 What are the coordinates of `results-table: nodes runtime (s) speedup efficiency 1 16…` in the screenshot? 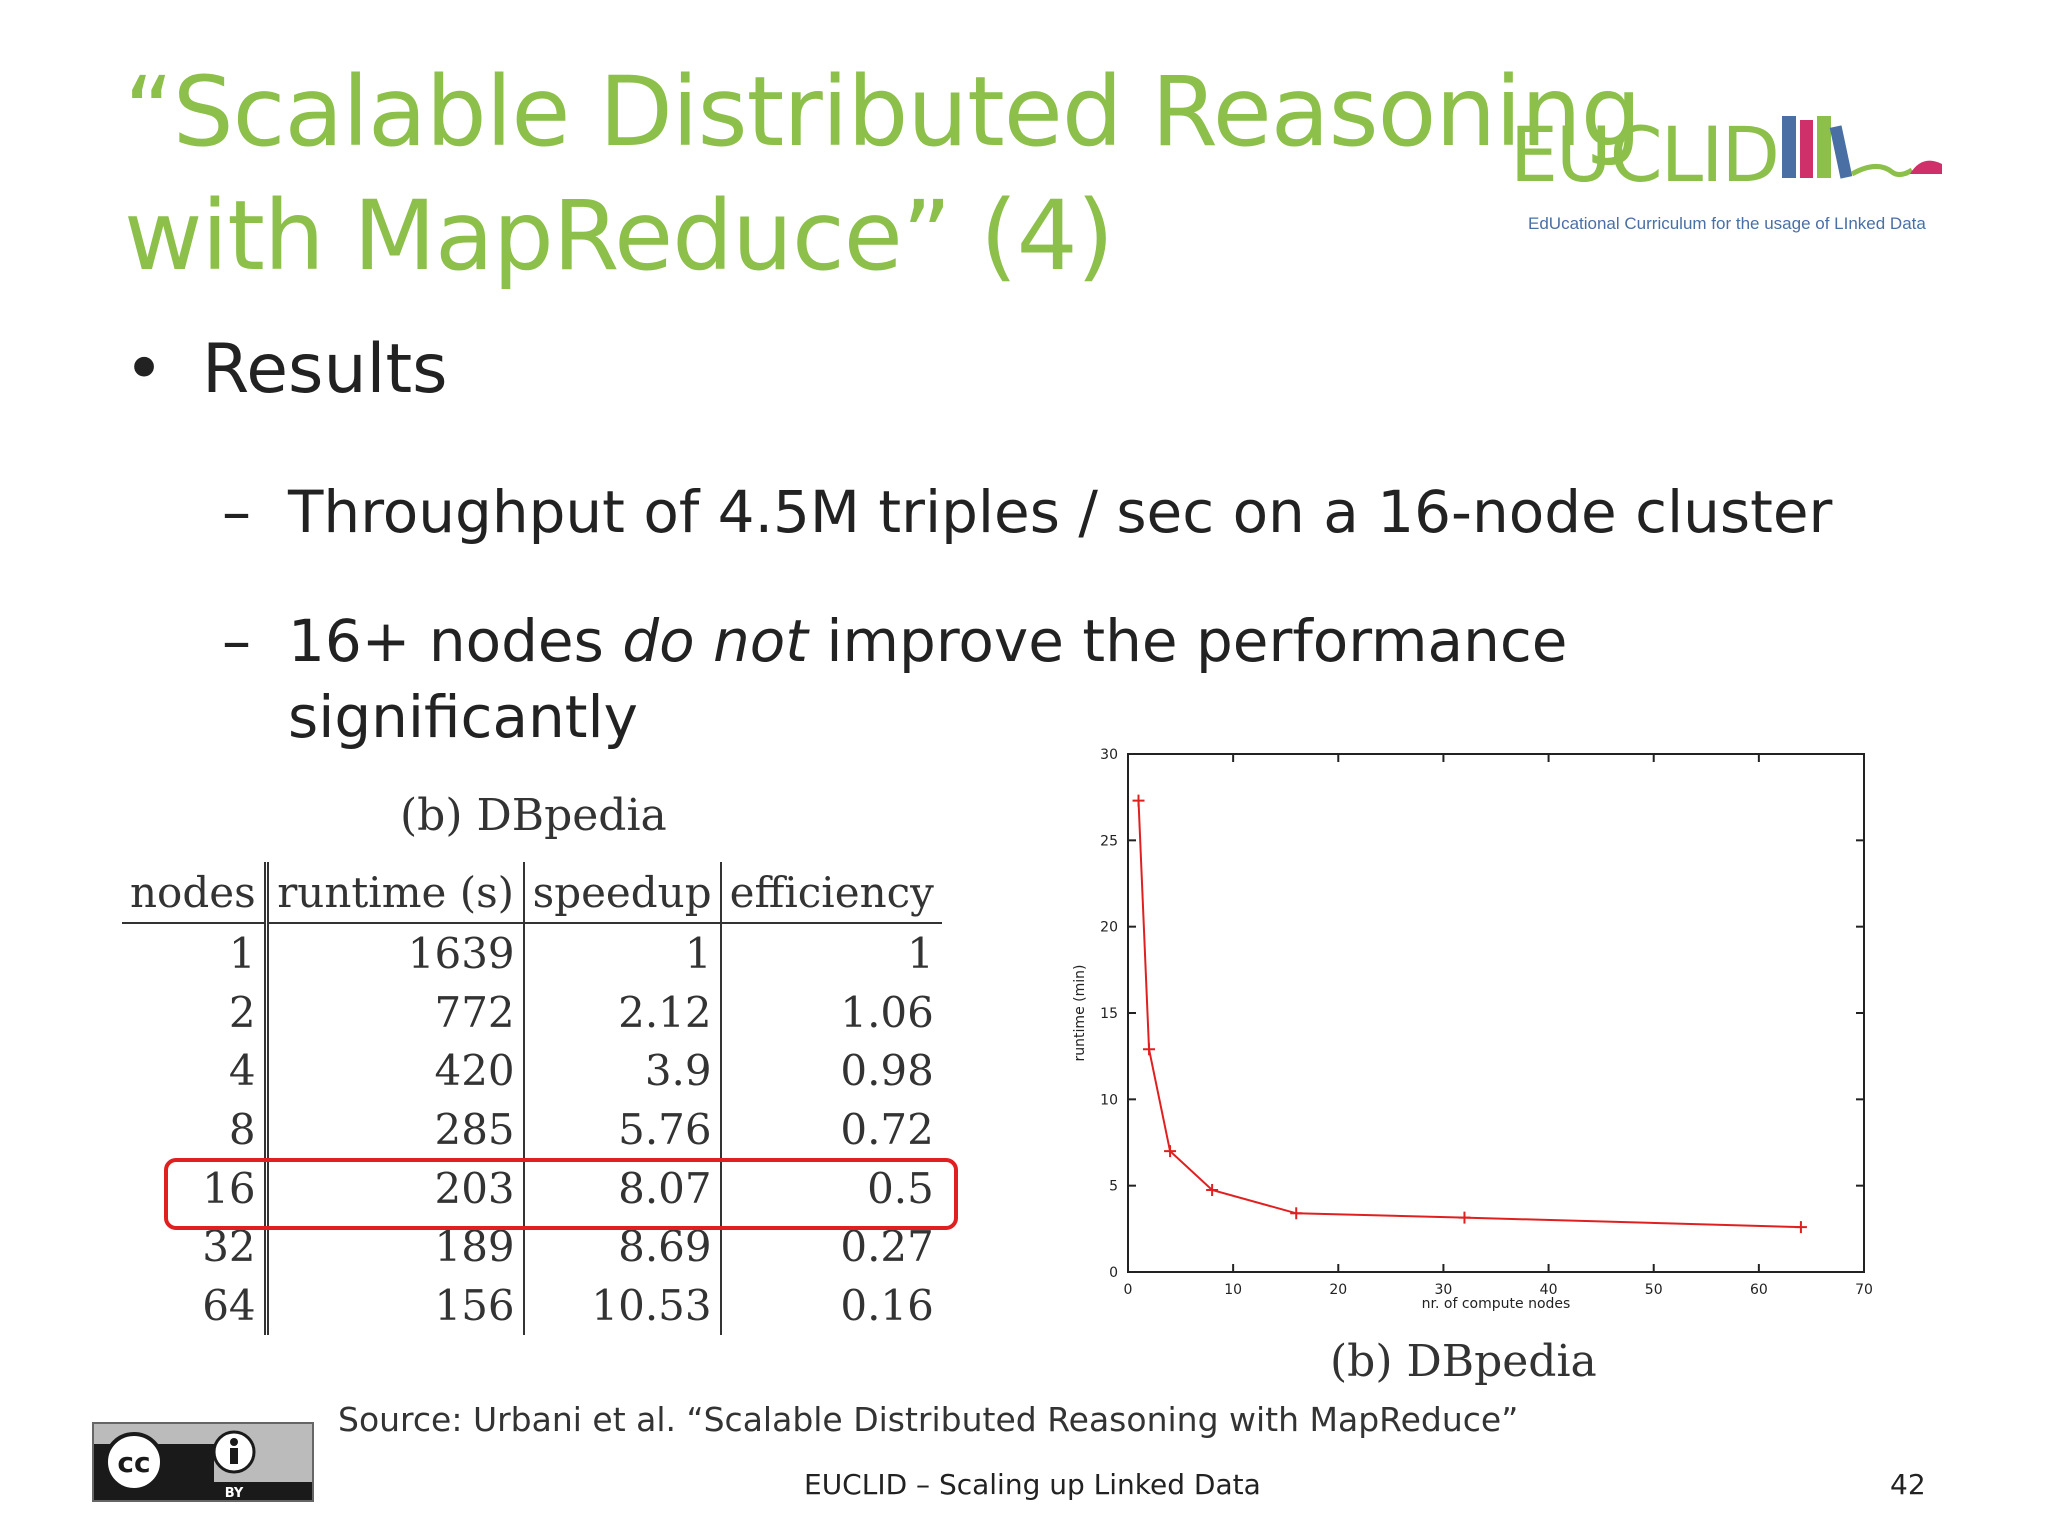 It's located at (532, 1098).